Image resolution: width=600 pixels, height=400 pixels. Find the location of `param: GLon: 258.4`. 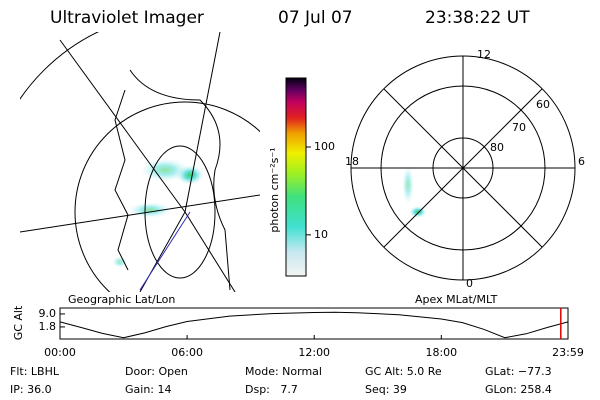

param: GLon: 258.4 is located at coordinates (518, 389).